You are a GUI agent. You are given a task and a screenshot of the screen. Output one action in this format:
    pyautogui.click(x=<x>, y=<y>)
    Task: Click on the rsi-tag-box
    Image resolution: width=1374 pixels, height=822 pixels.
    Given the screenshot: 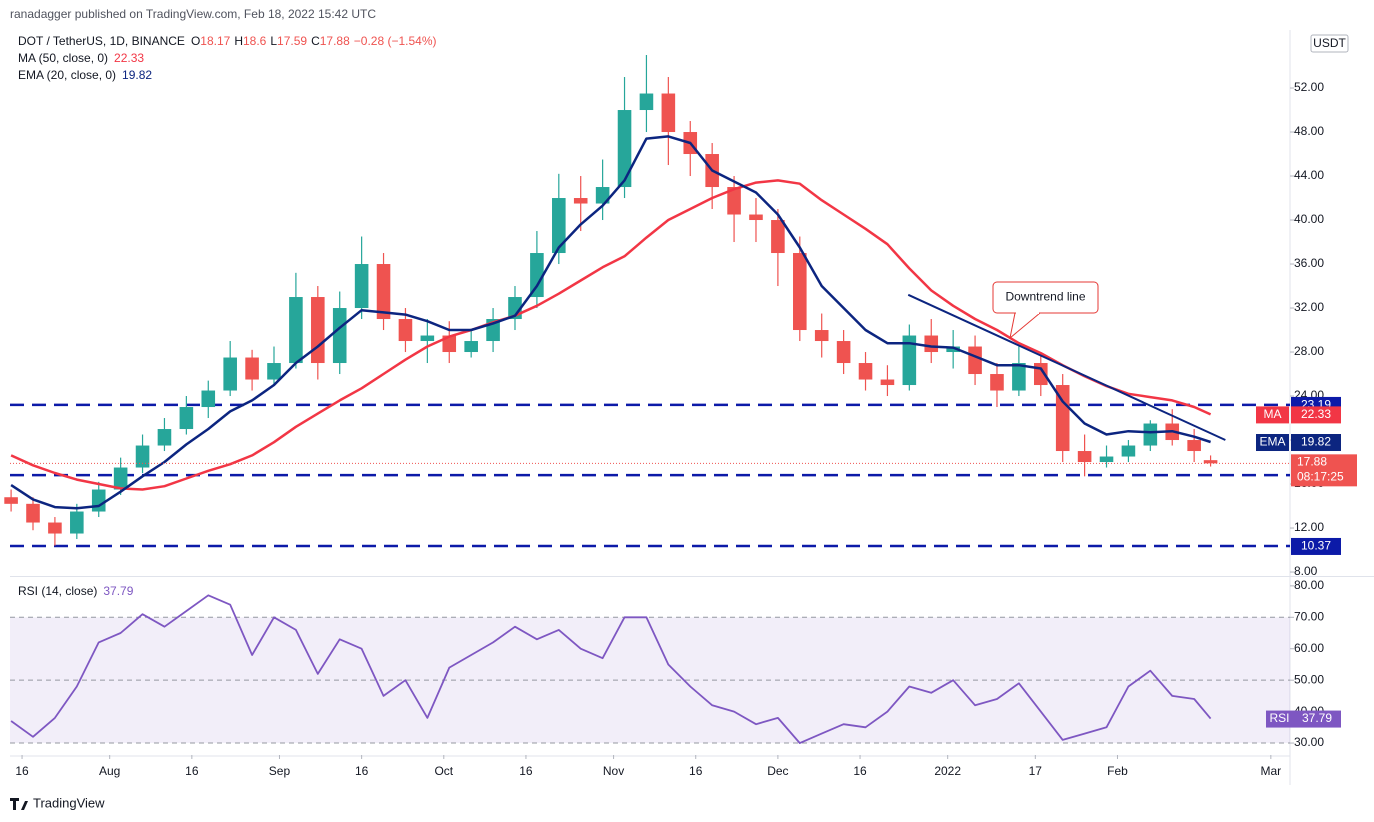 What is the action you would take?
    pyautogui.click(x=1279, y=719)
    